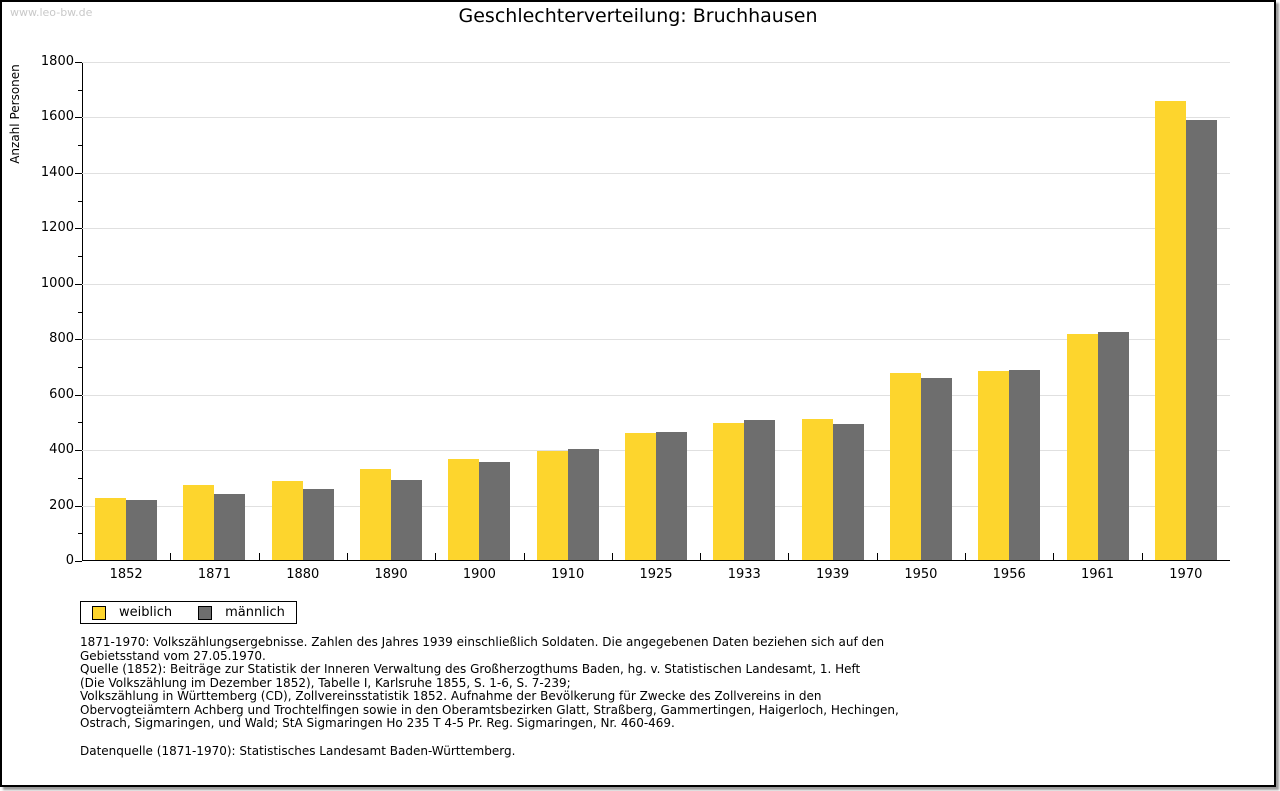 This screenshot has height=791, width=1280. What do you see at coordinates (1170, 330) in the screenshot?
I see `bar-weiblich-1970` at bounding box center [1170, 330].